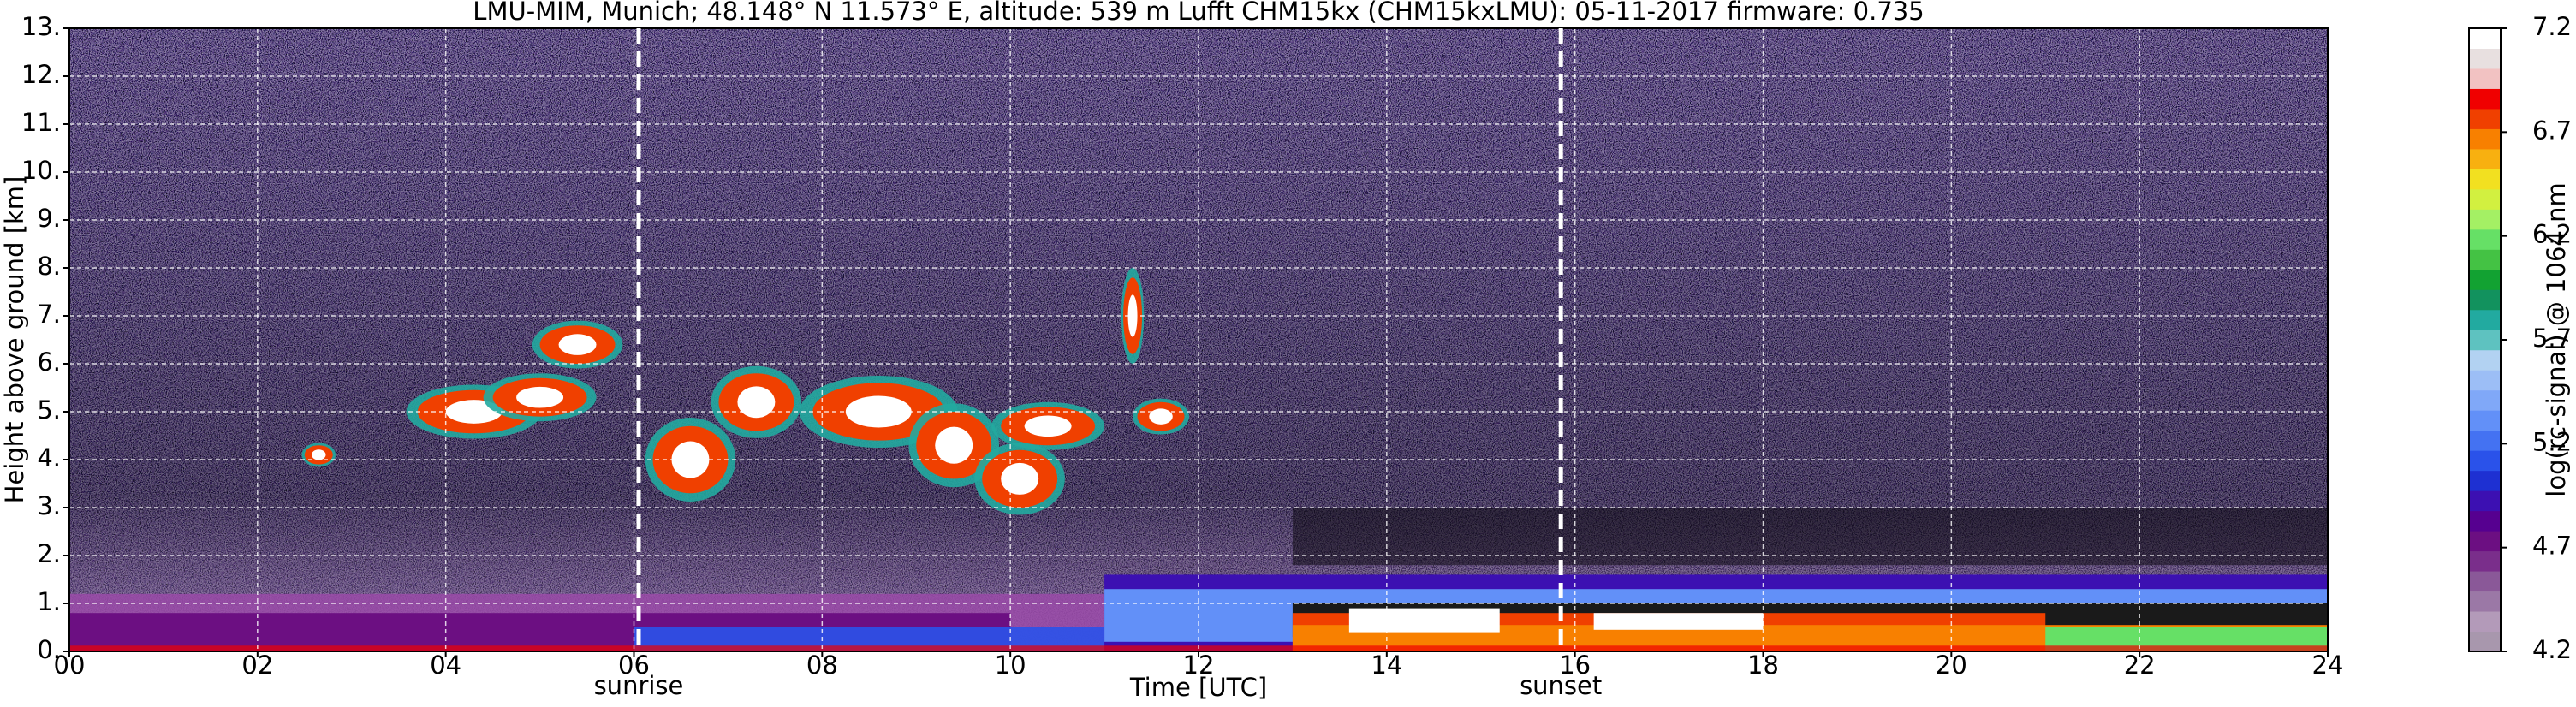 The image size is (2576, 707). What do you see at coordinates (49, 649) in the screenshot?
I see `y-tick-label: 0.` at bounding box center [49, 649].